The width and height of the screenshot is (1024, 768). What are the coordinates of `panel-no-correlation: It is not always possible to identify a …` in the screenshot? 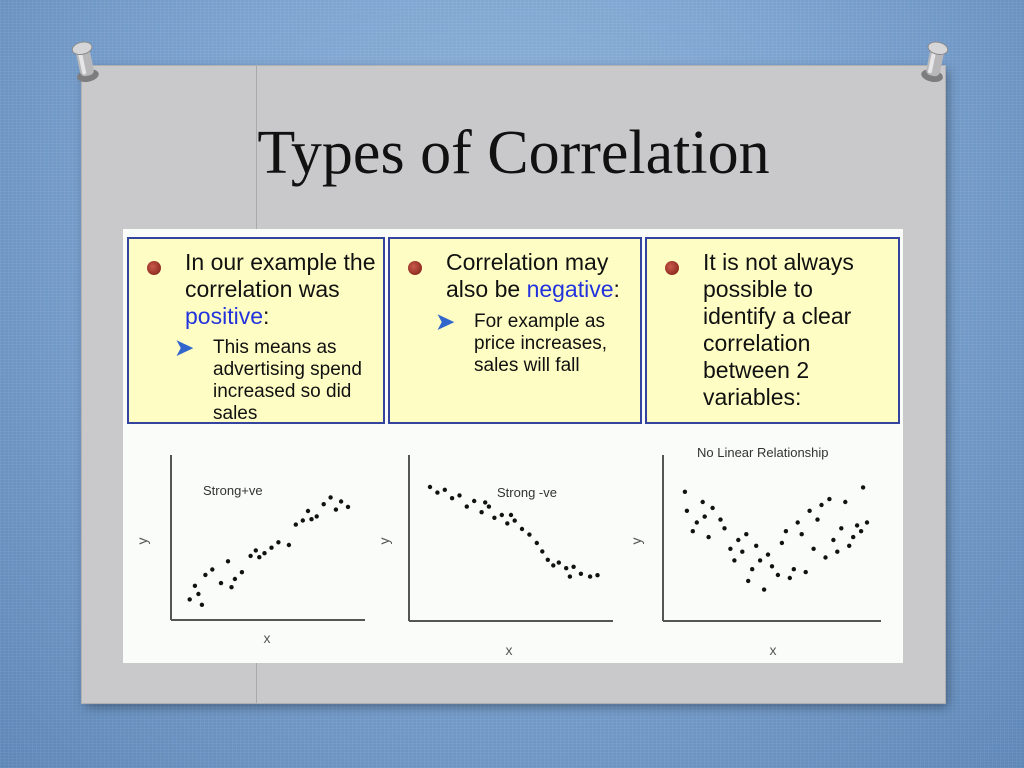 It's located at (772, 330).